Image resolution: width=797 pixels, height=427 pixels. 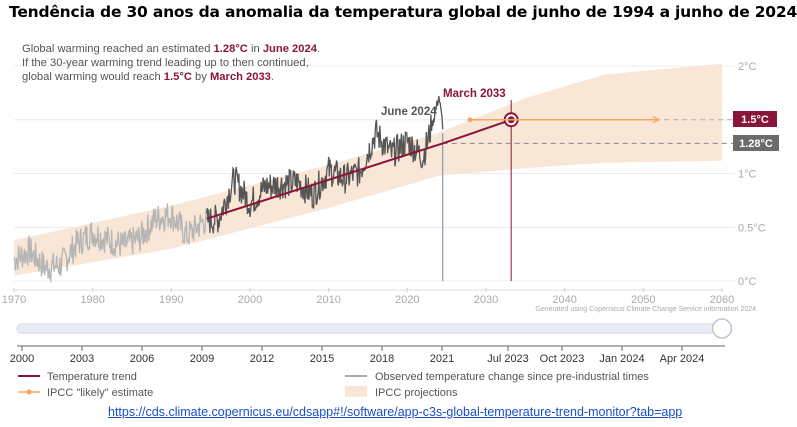 What do you see at coordinates (564, 120) in the screenshot?
I see `ipcc-likely-series` at bounding box center [564, 120].